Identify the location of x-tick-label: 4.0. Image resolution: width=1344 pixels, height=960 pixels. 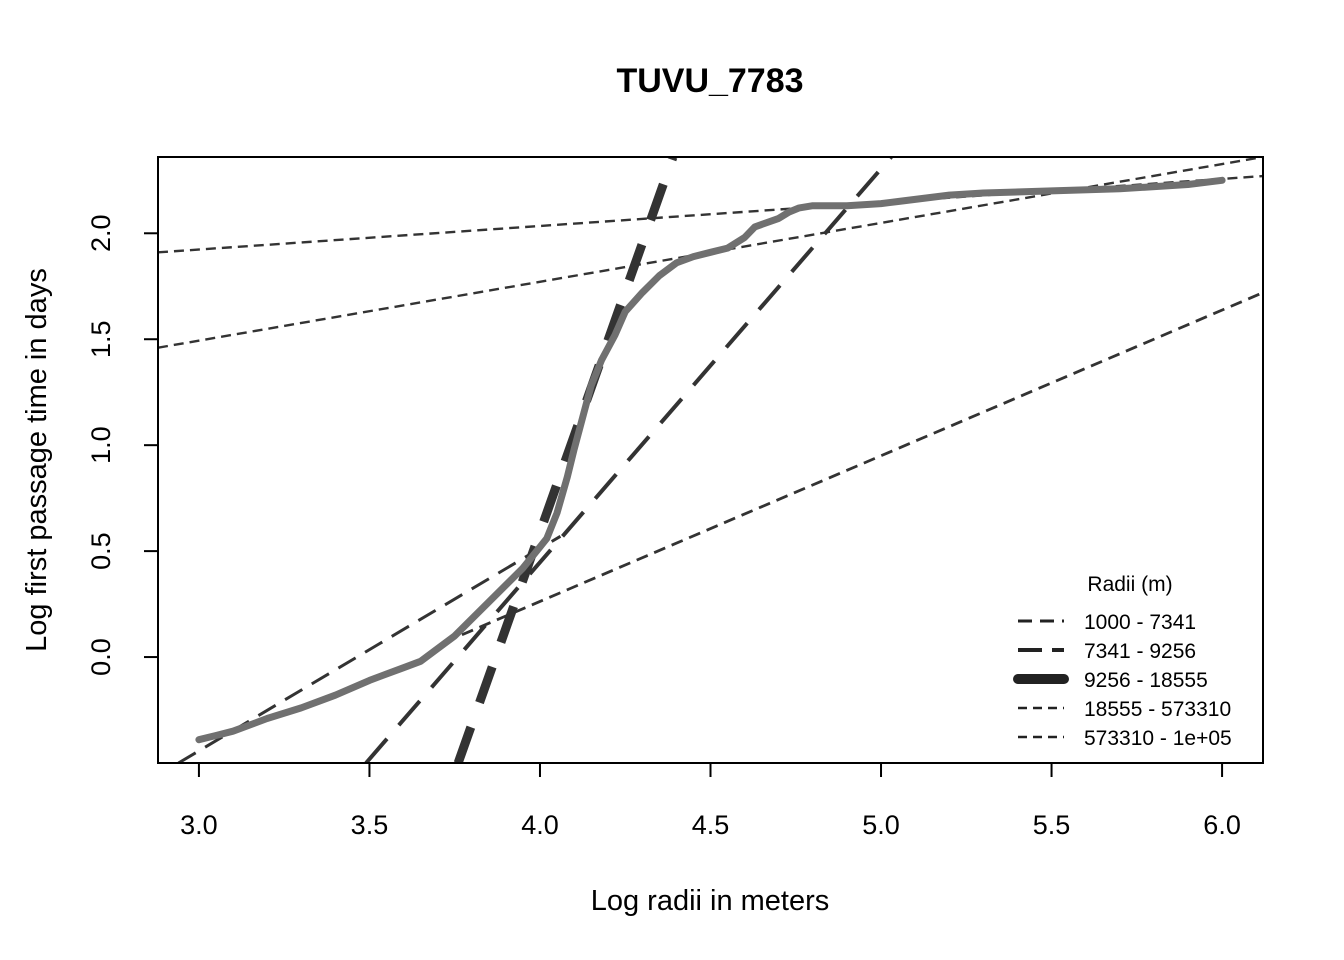
(540, 825).